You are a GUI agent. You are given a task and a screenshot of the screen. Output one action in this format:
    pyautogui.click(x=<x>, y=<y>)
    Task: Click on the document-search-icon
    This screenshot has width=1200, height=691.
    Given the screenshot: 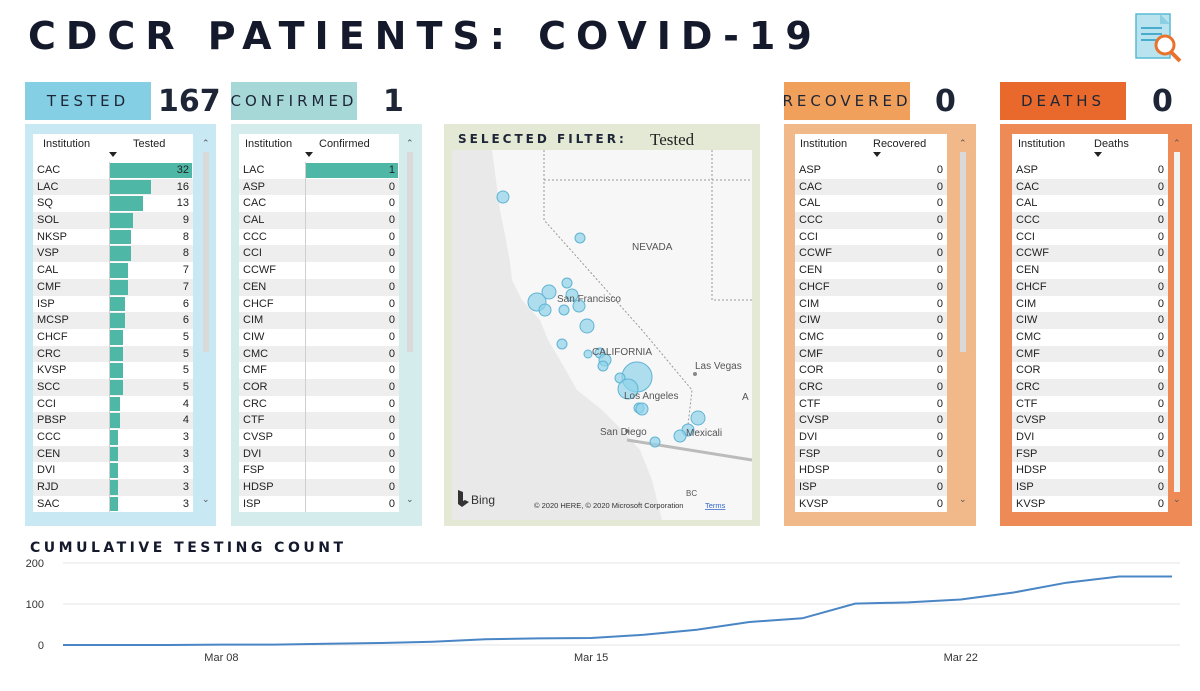 What is the action you would take?
    pyautogui.click(x=1158, y=38)
    